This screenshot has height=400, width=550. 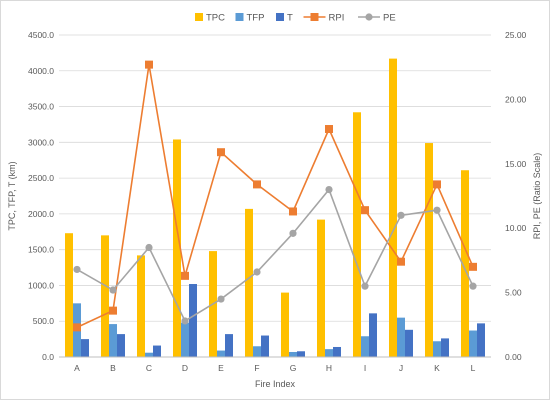 What do you see at coordinates (365, 368) in the screenshot?
I see `x-tick-label: I` at bounding box center [365, 368].